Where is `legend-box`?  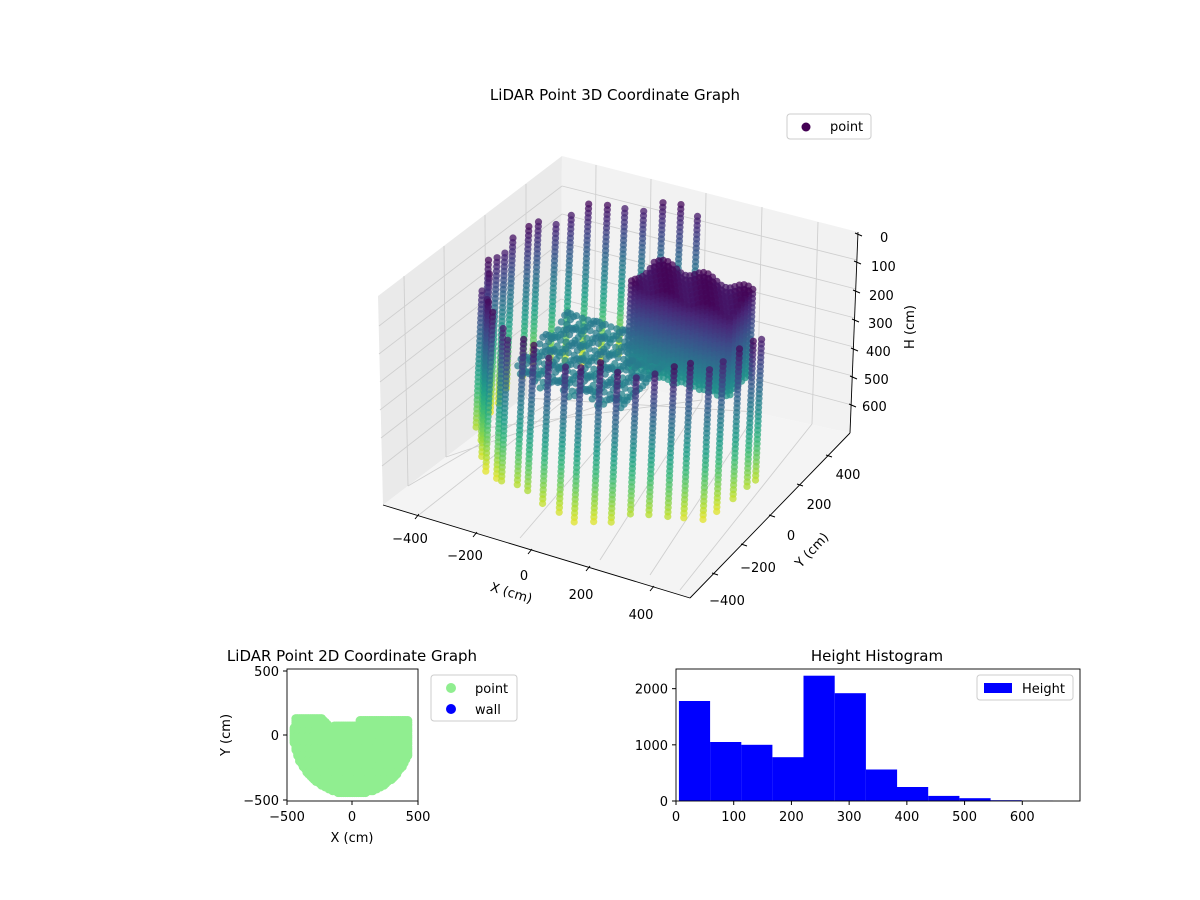
legend-box is located at coordinates (829, 126).